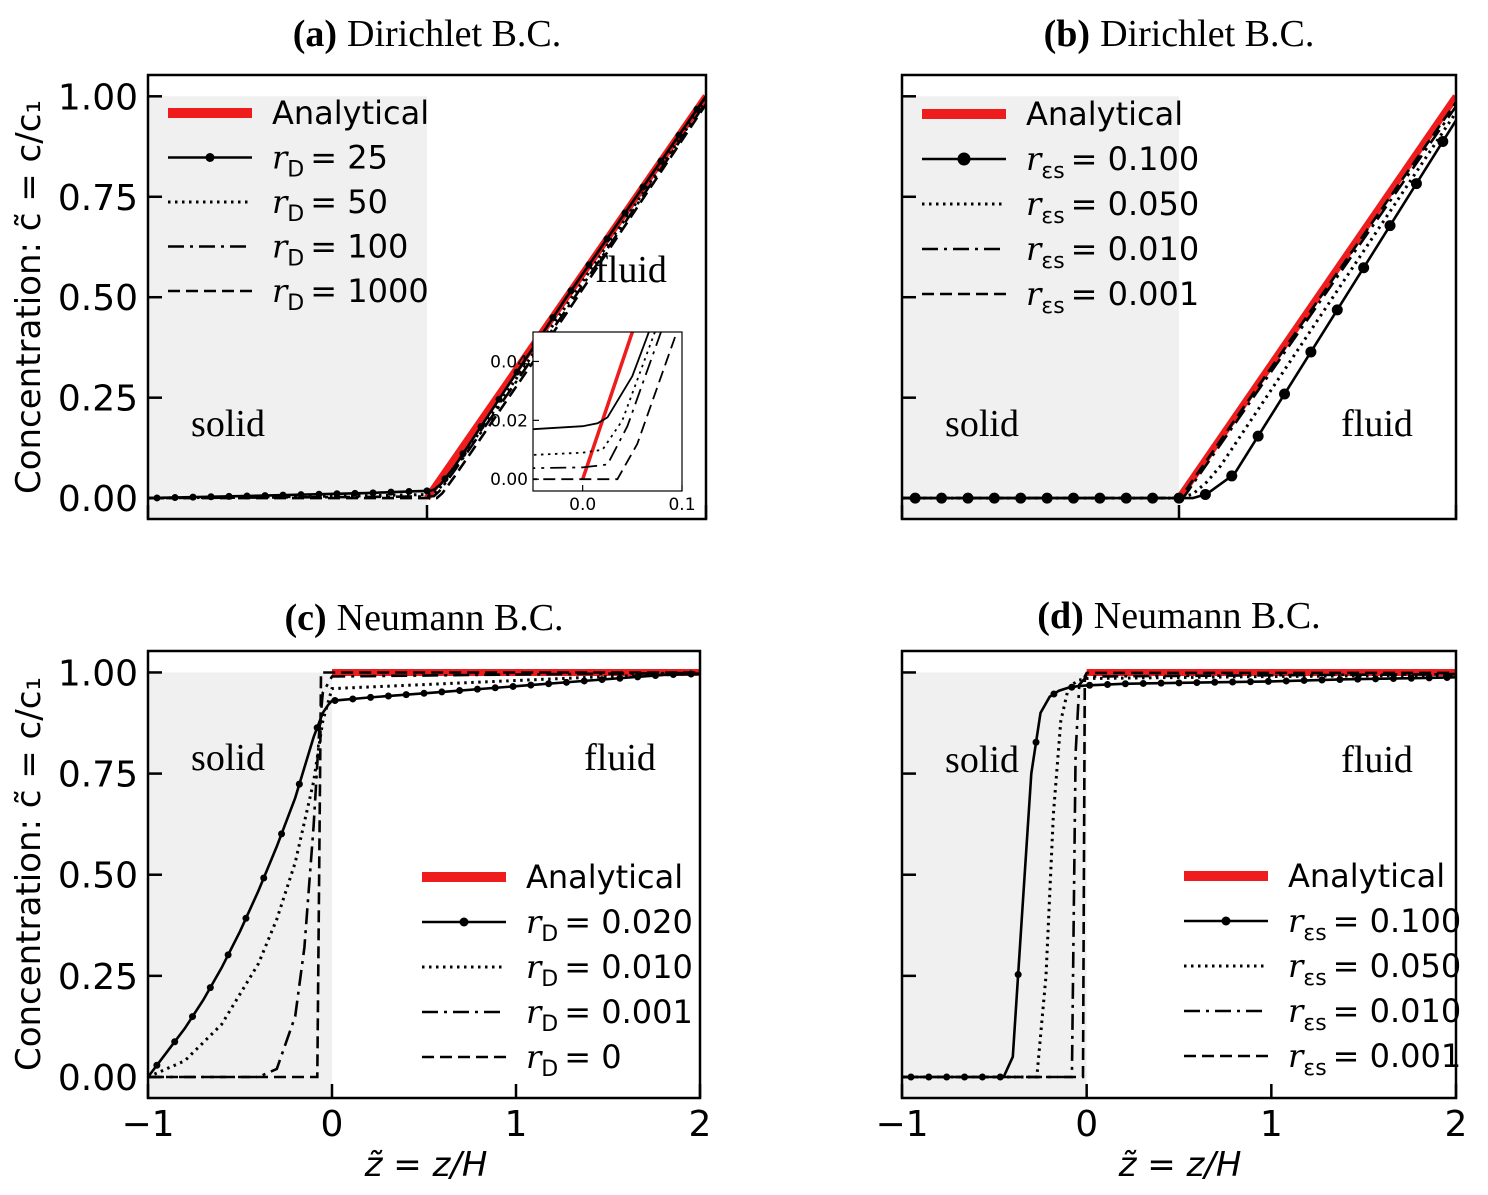 The width and height of the screenshot is (1488, 1195). Describe the element at coordinates (1366, 876) in the screenshot. I see `legend-name: Analytical` at that location.